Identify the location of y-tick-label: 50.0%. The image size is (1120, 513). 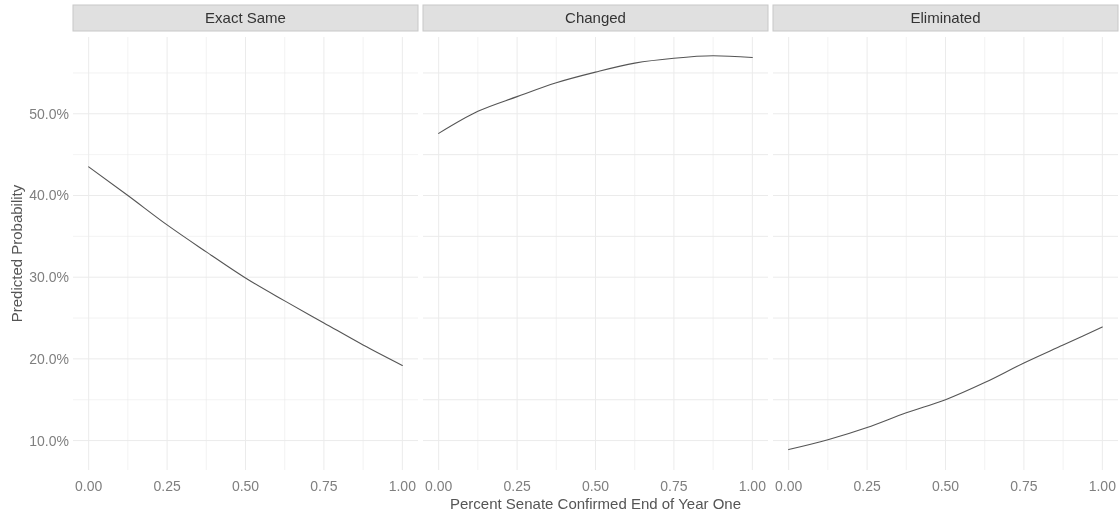
(49, 113).